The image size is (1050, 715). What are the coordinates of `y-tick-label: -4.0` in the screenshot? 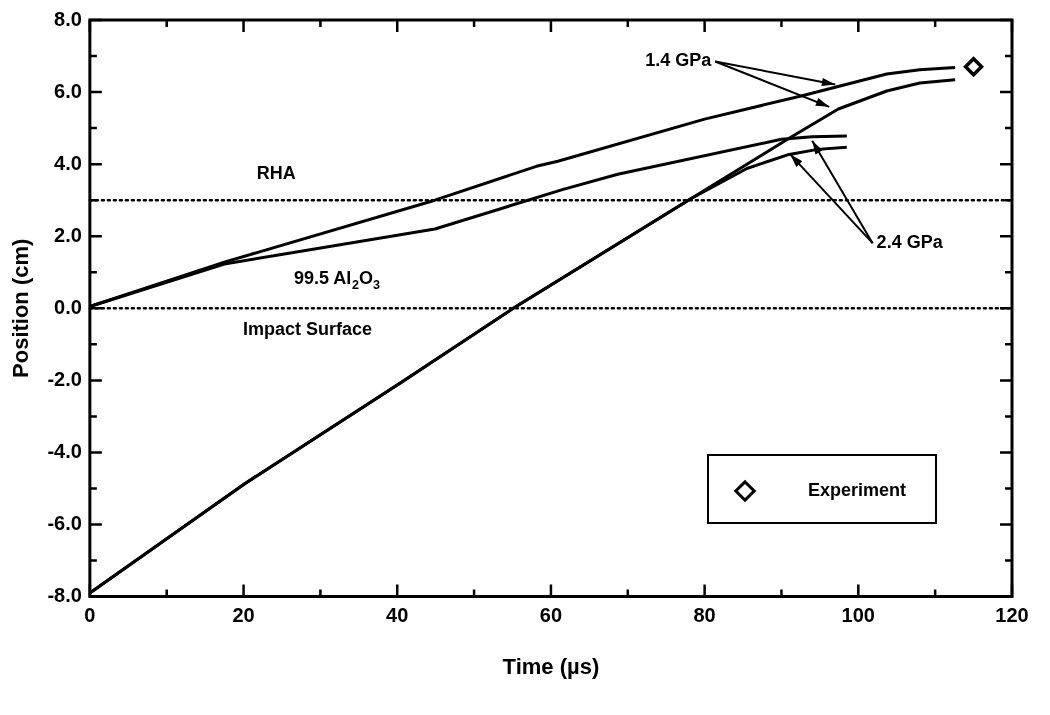 It's located at (64, 450).